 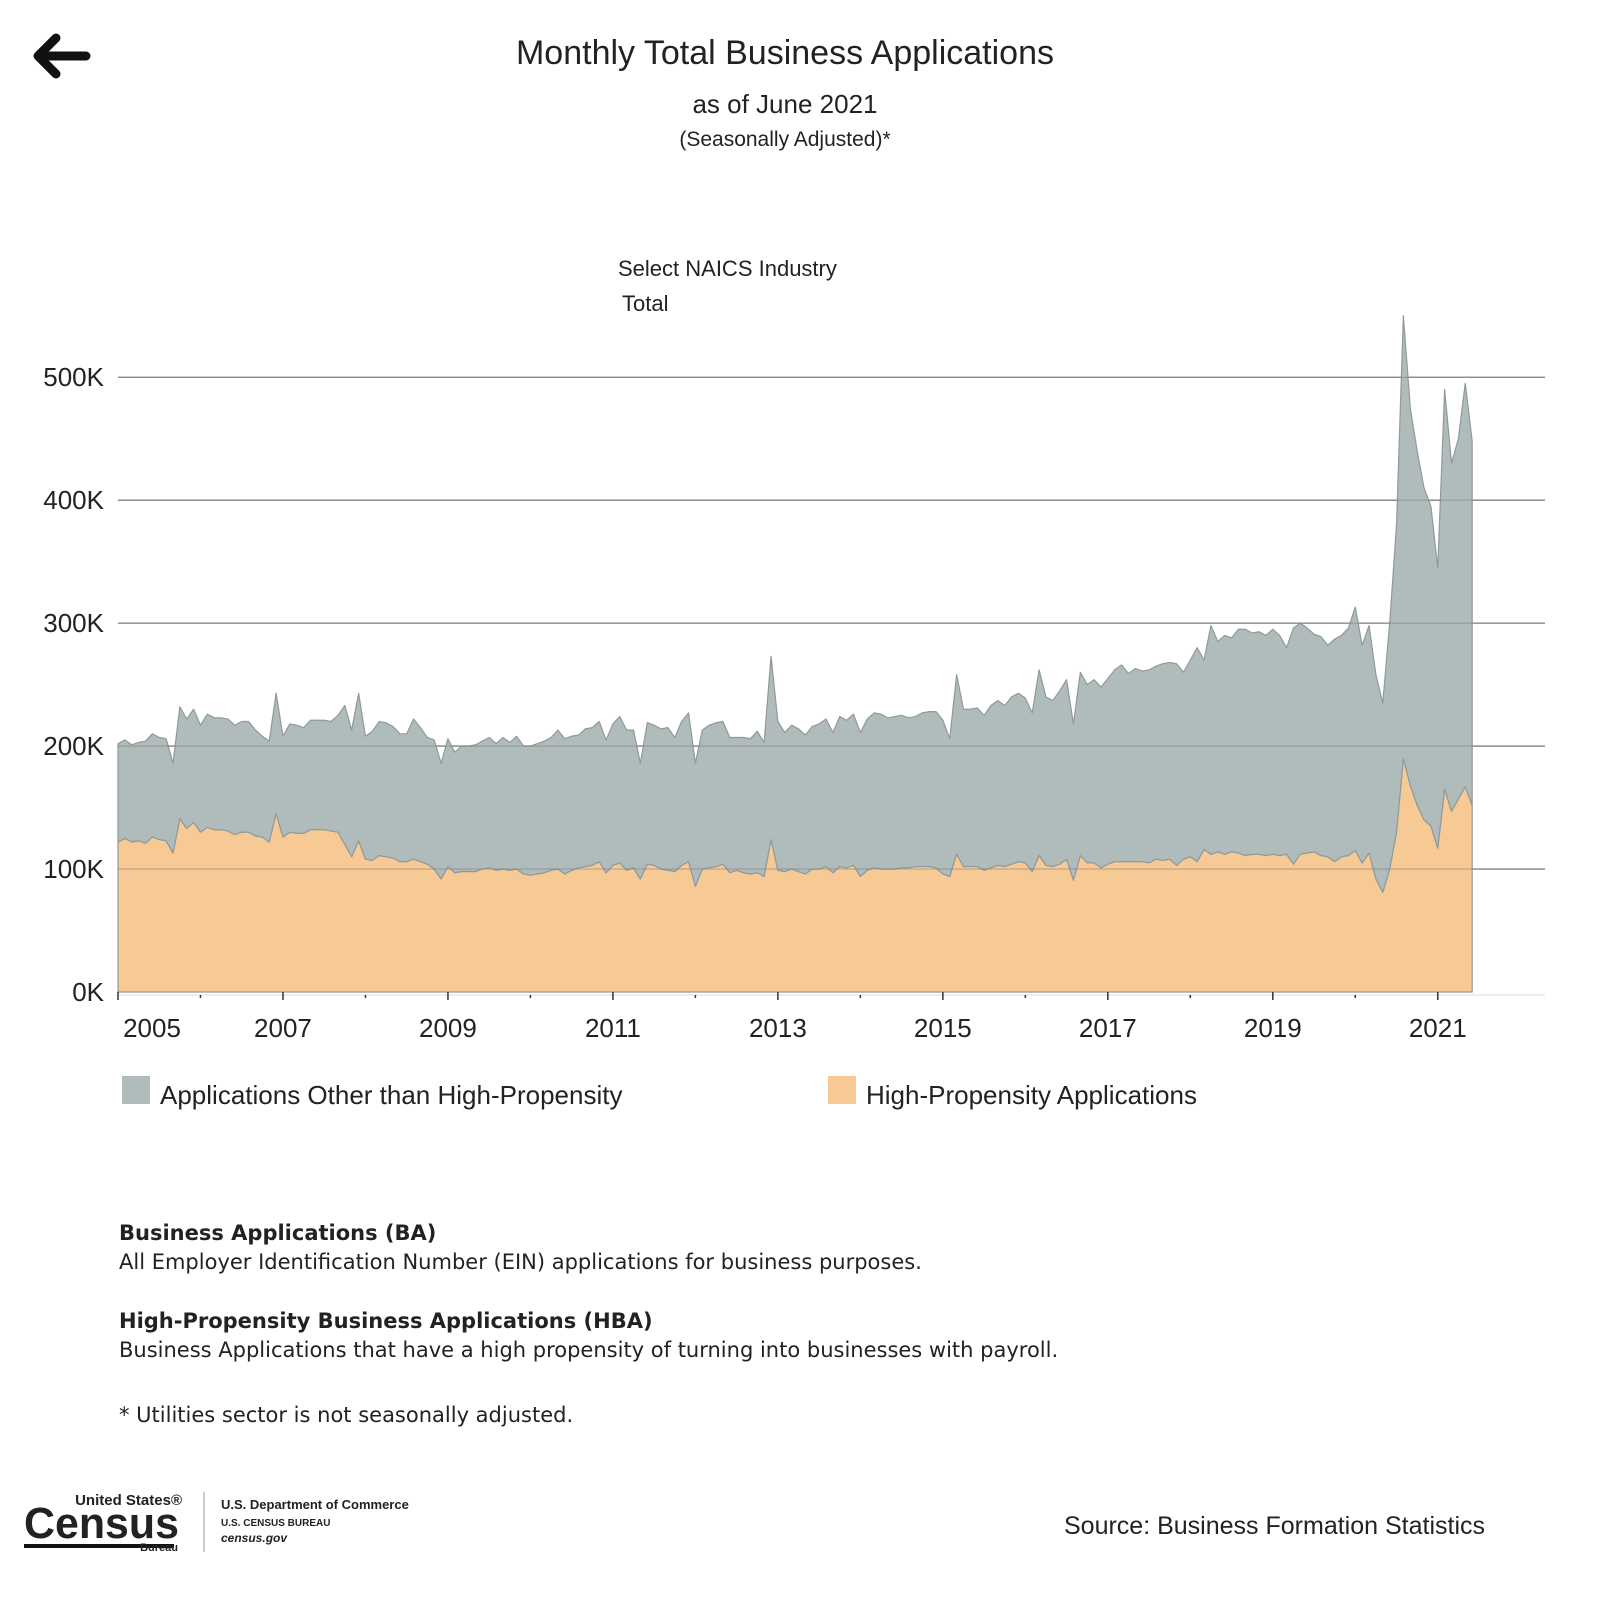 I want to click on y-tick-label: 400K, so click(x=73, y=500).